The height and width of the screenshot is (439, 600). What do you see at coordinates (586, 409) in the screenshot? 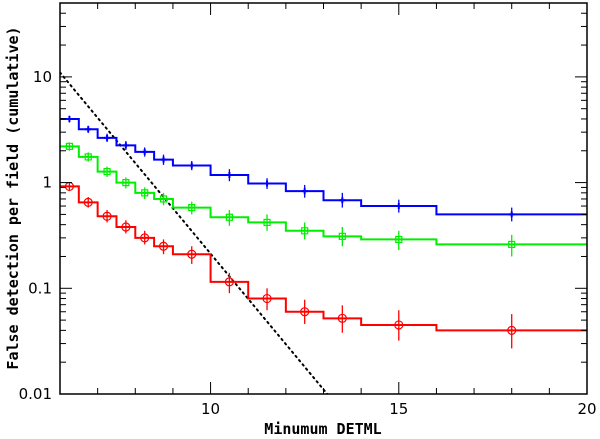
I see `x-tick-label: 20` at bounding box center [586, 409].